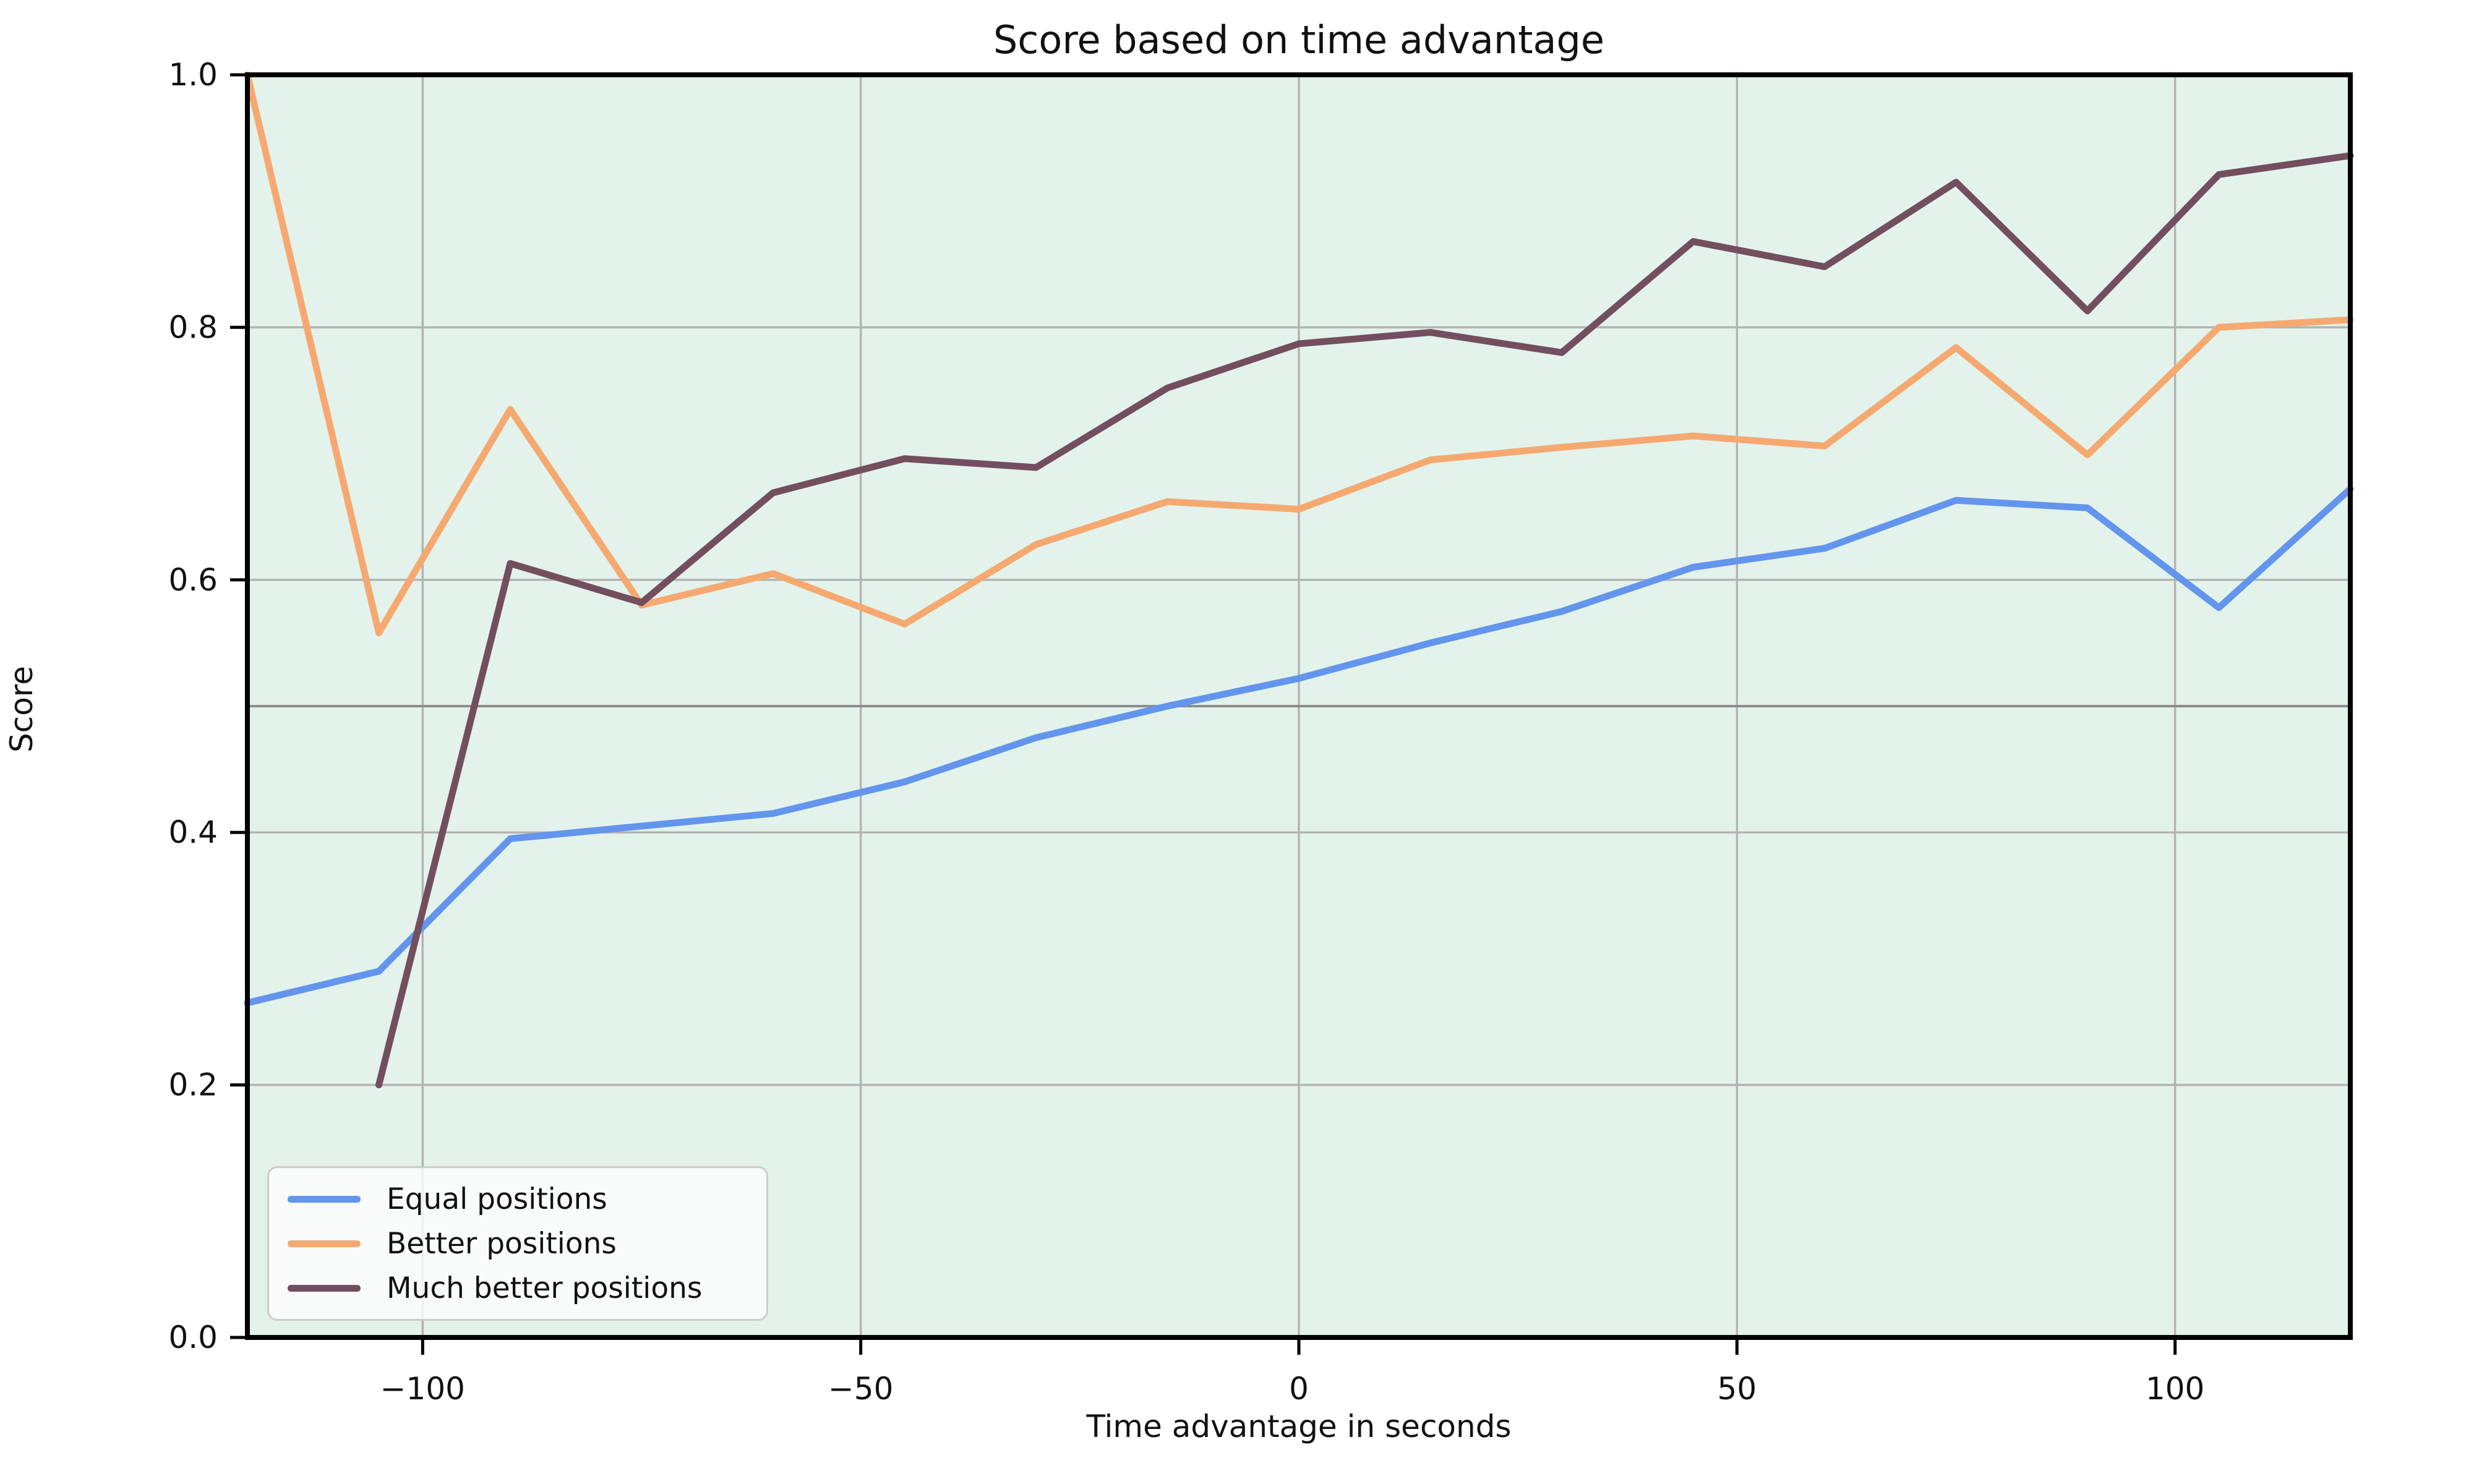  I want to click on legend-item-equal-positions: Equal positions, so click(518, 1199).